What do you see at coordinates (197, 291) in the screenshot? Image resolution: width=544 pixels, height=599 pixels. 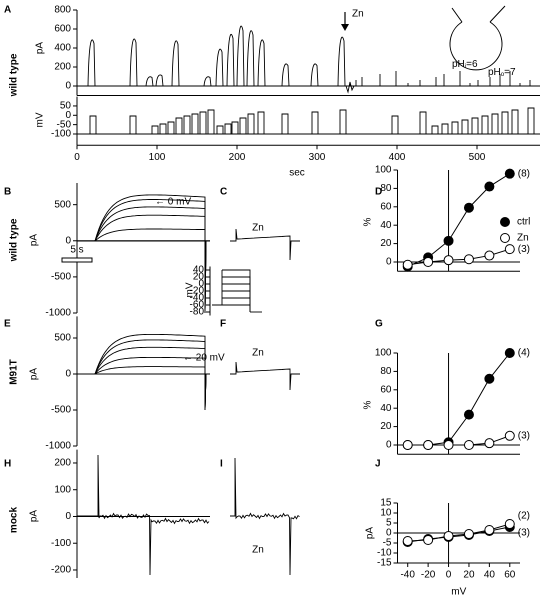 I see `y-tick-label: -20` at bounding box center [197, 291].